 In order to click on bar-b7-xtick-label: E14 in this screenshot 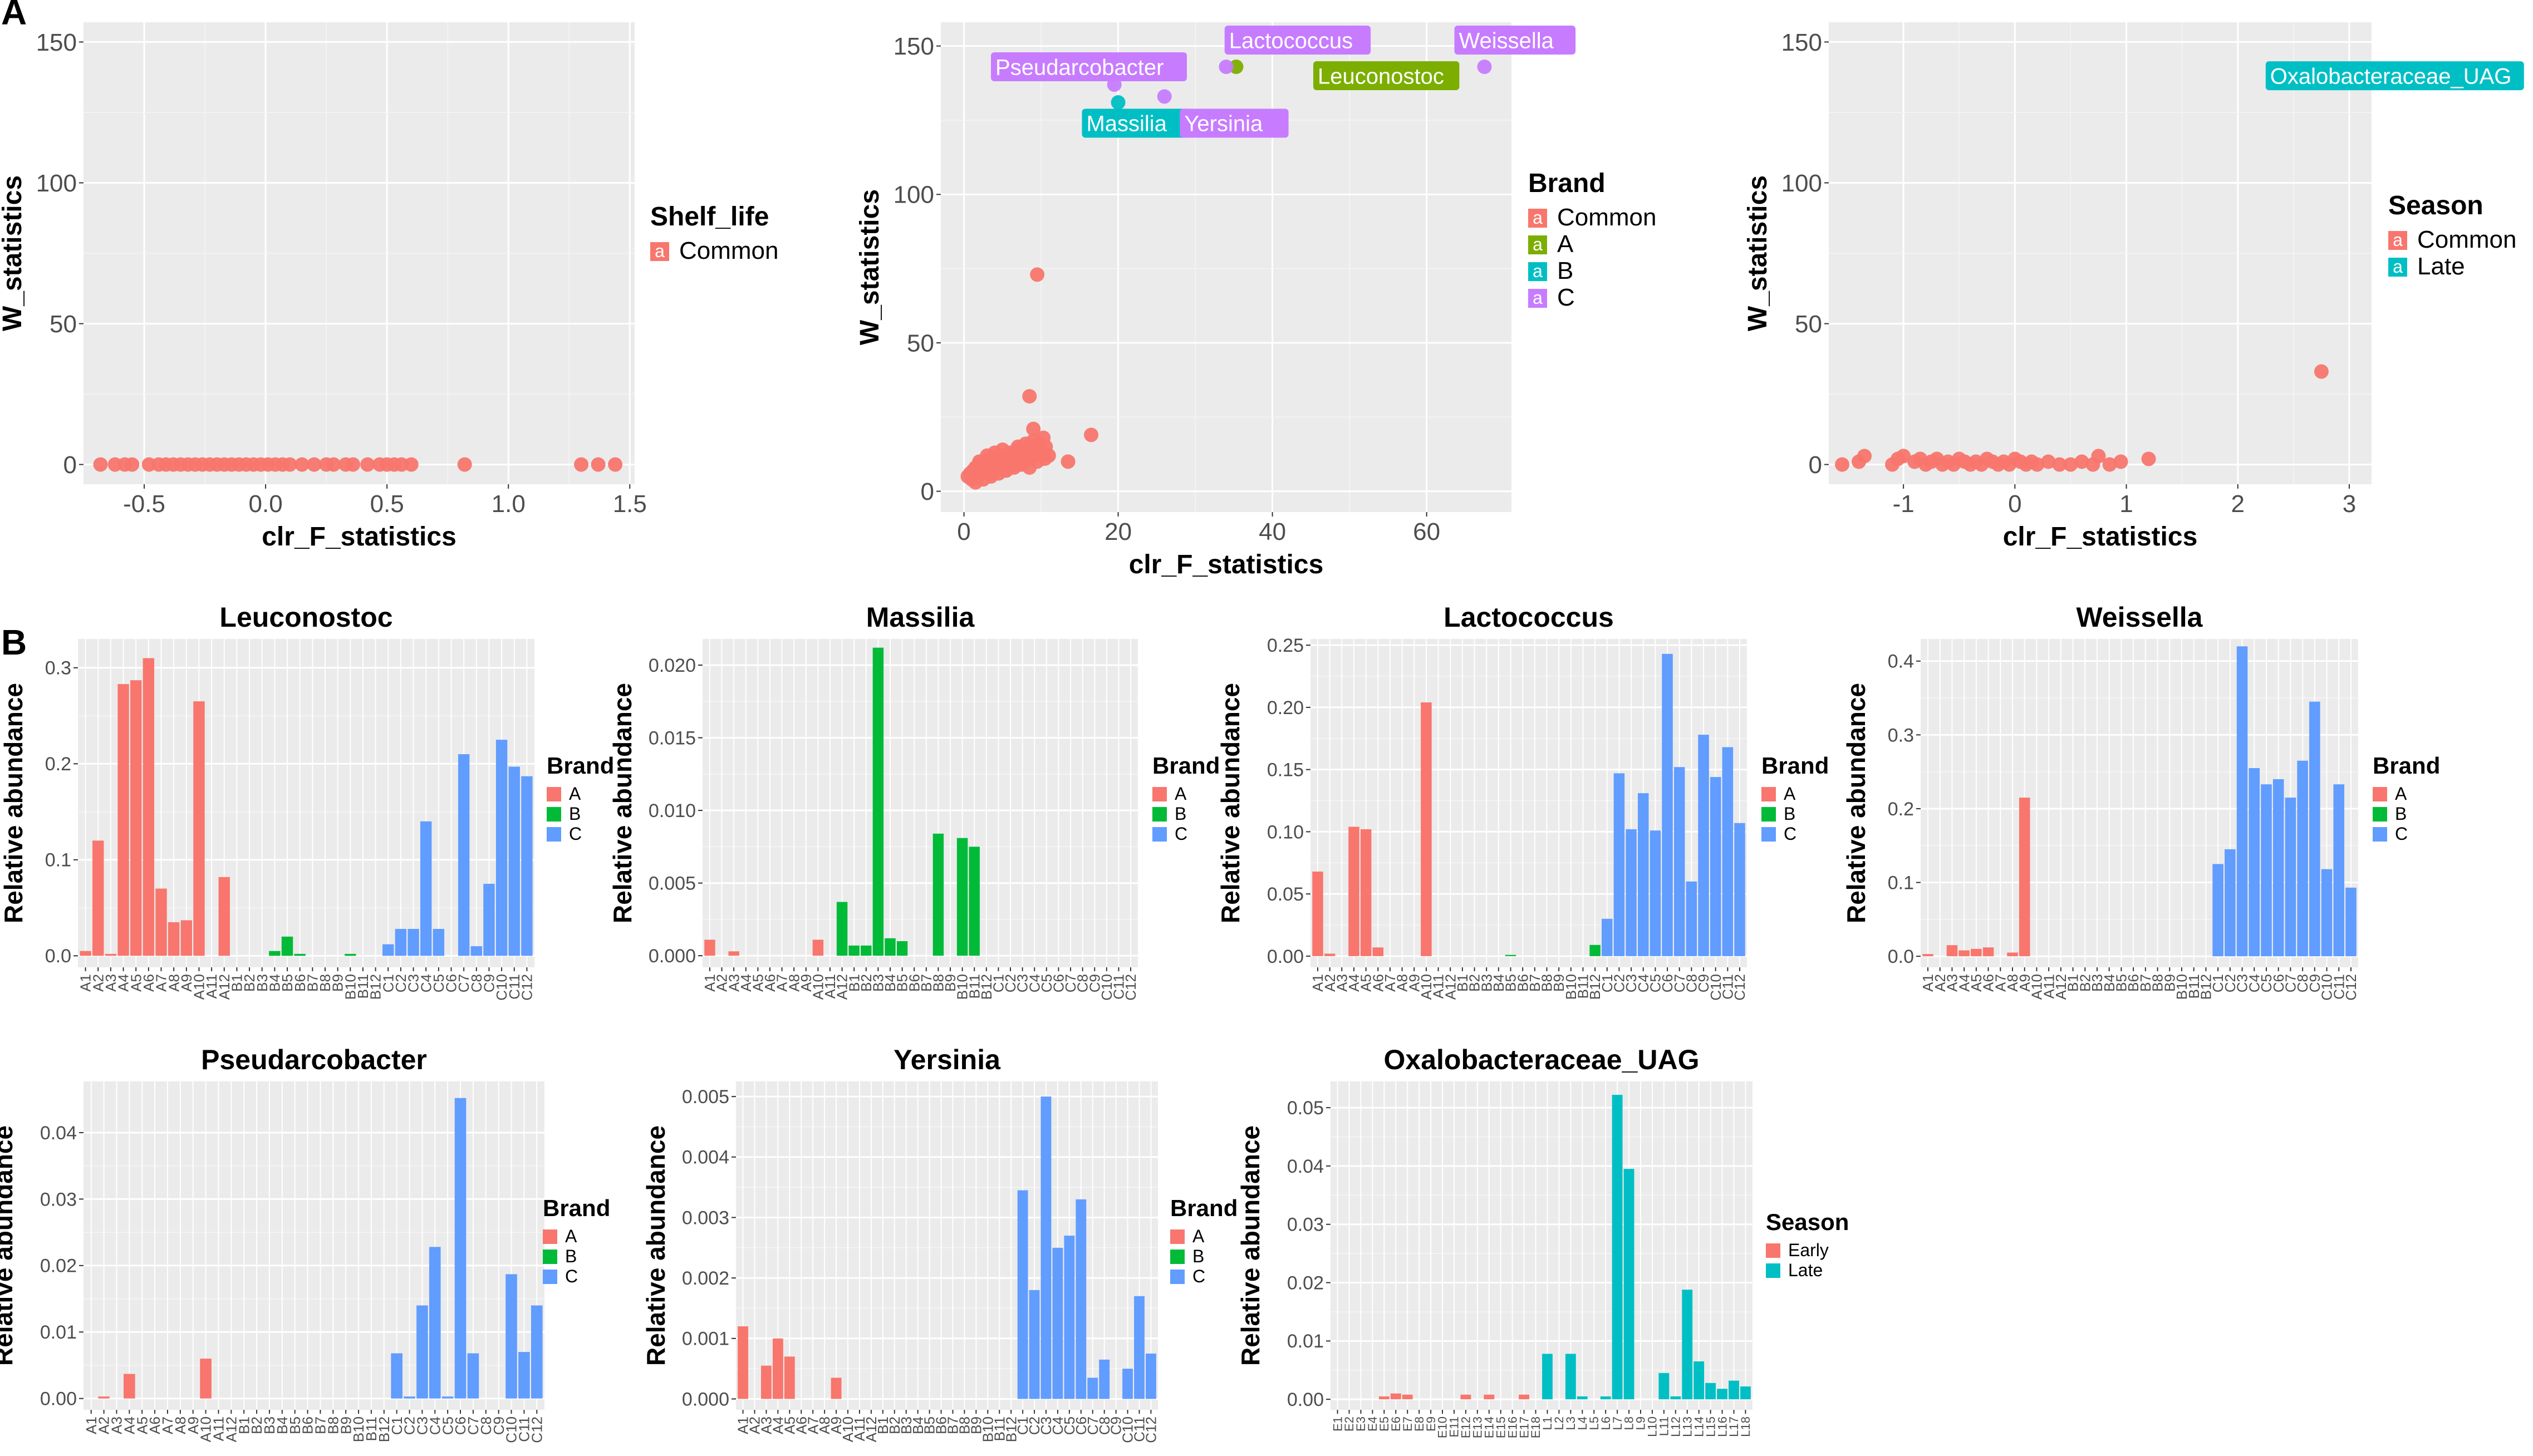, I will do `click(1489, 1427)`.